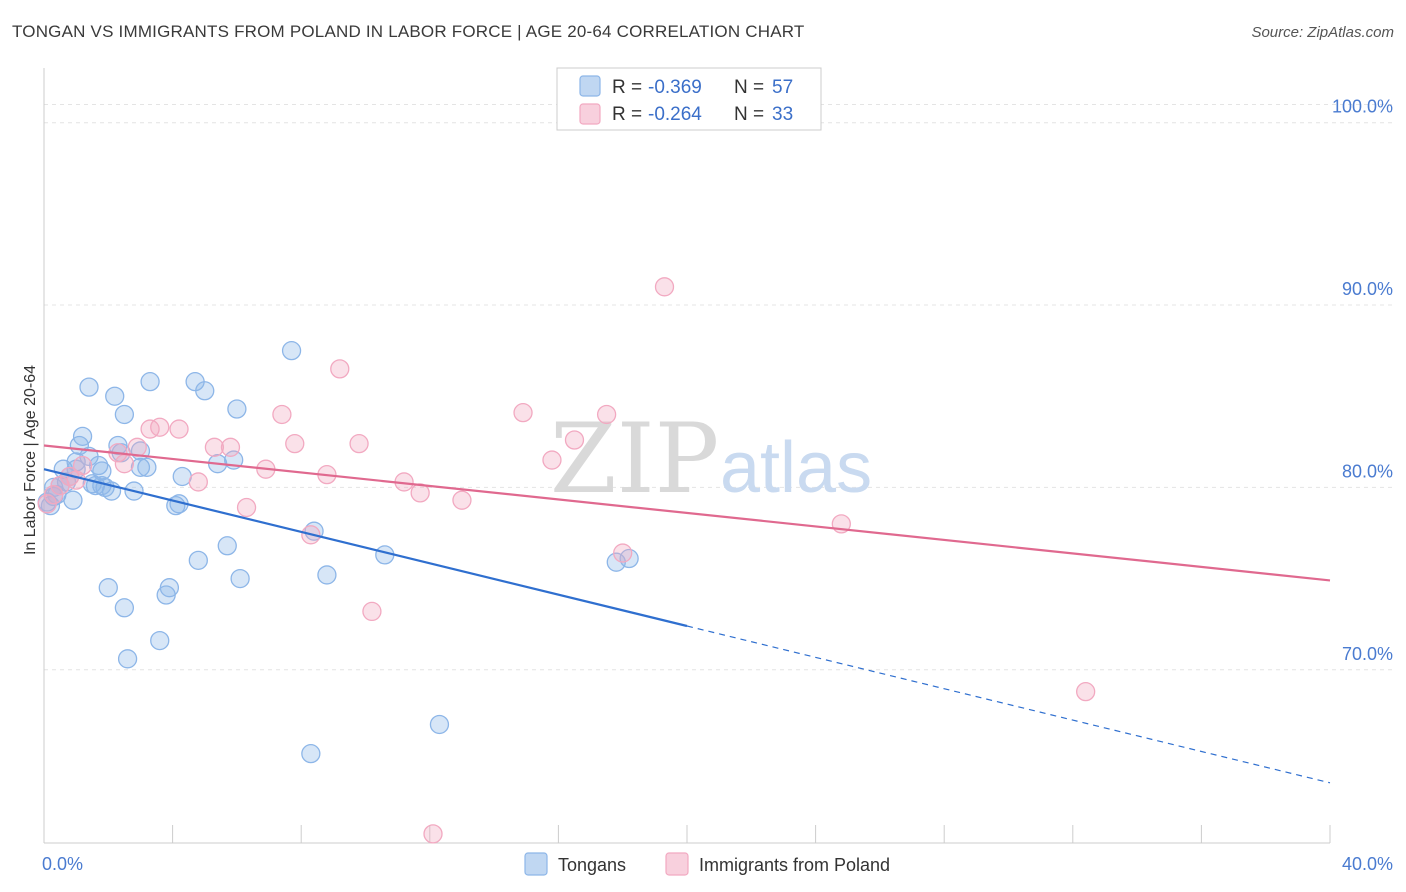  I want to click on stats-r-label-tongans: R =, so click(627, 87).